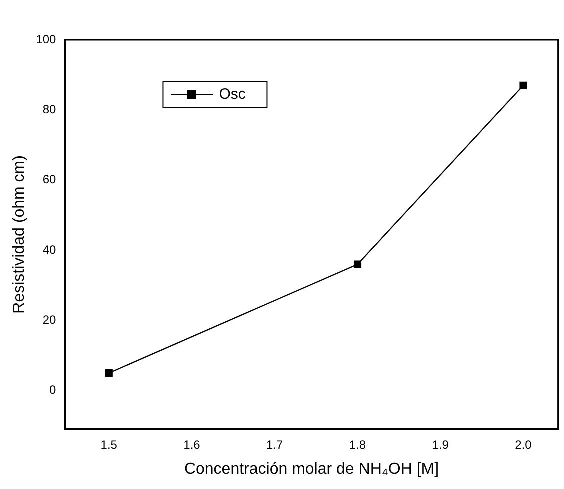  What do you see at coordinates (192, 445) in the screenshot?
I see `x-tick-label: 1.6` at bounding box center [192, 445].